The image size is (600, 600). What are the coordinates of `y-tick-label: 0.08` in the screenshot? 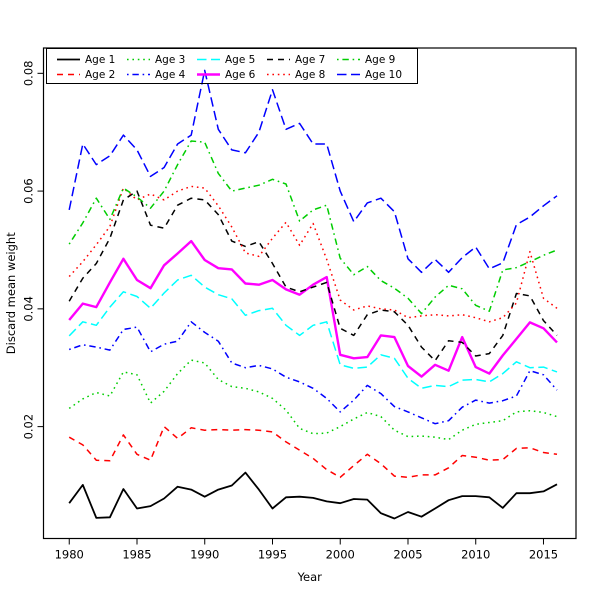 It's located at (29, 74).